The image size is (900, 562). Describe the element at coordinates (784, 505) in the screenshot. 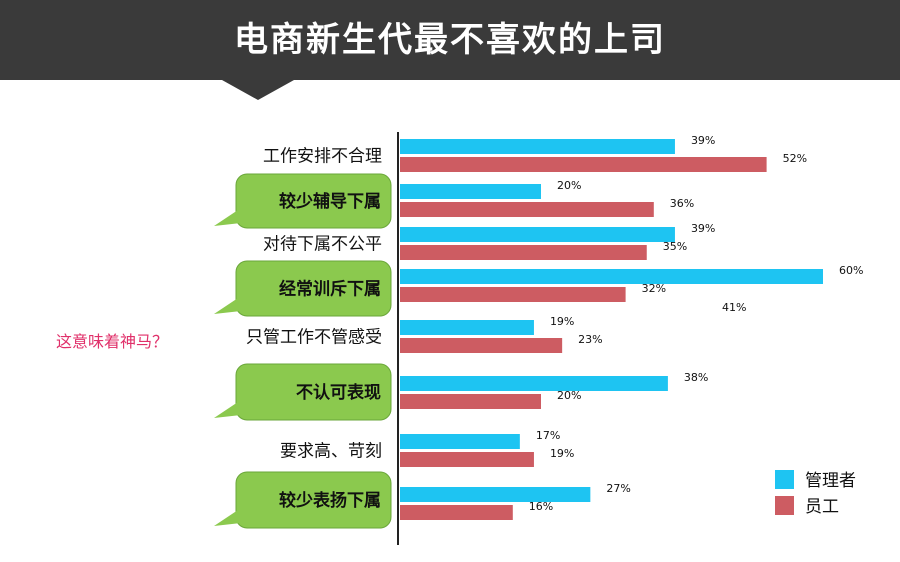

I see `legend-swatch-employee` at that location.